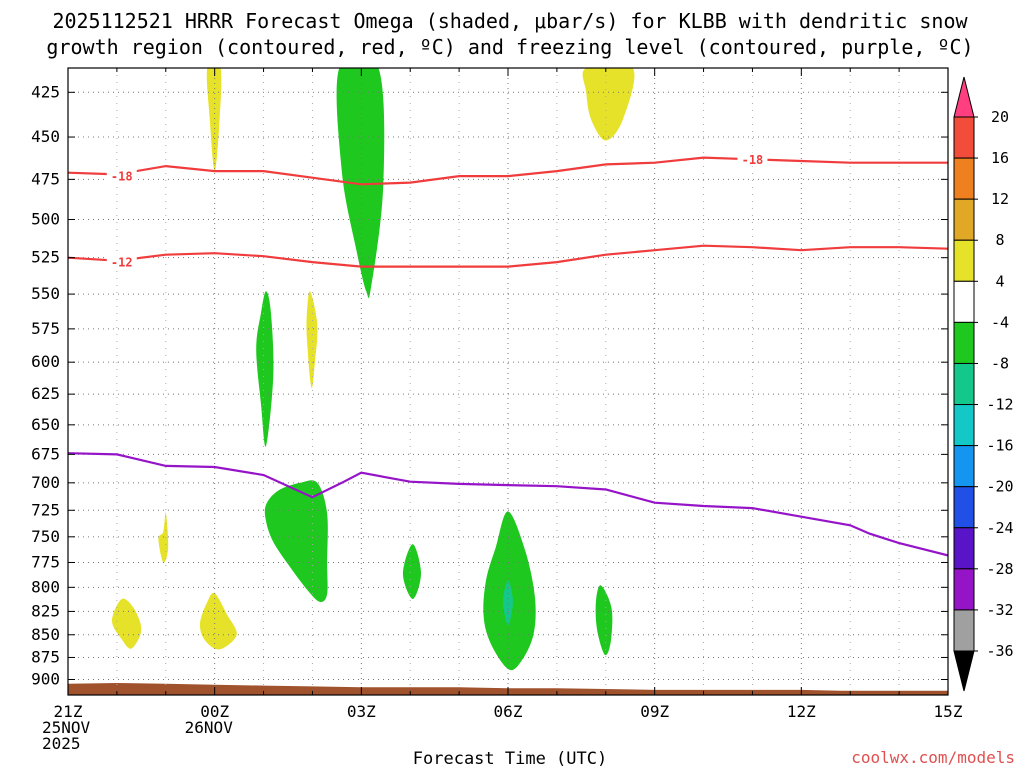 The height and width of the screenshot is (768, 1024). What do you see at coordinates (45, 136) in the screenshot?
I see `y-tick-label: 450` at bounding box center [45, 136].